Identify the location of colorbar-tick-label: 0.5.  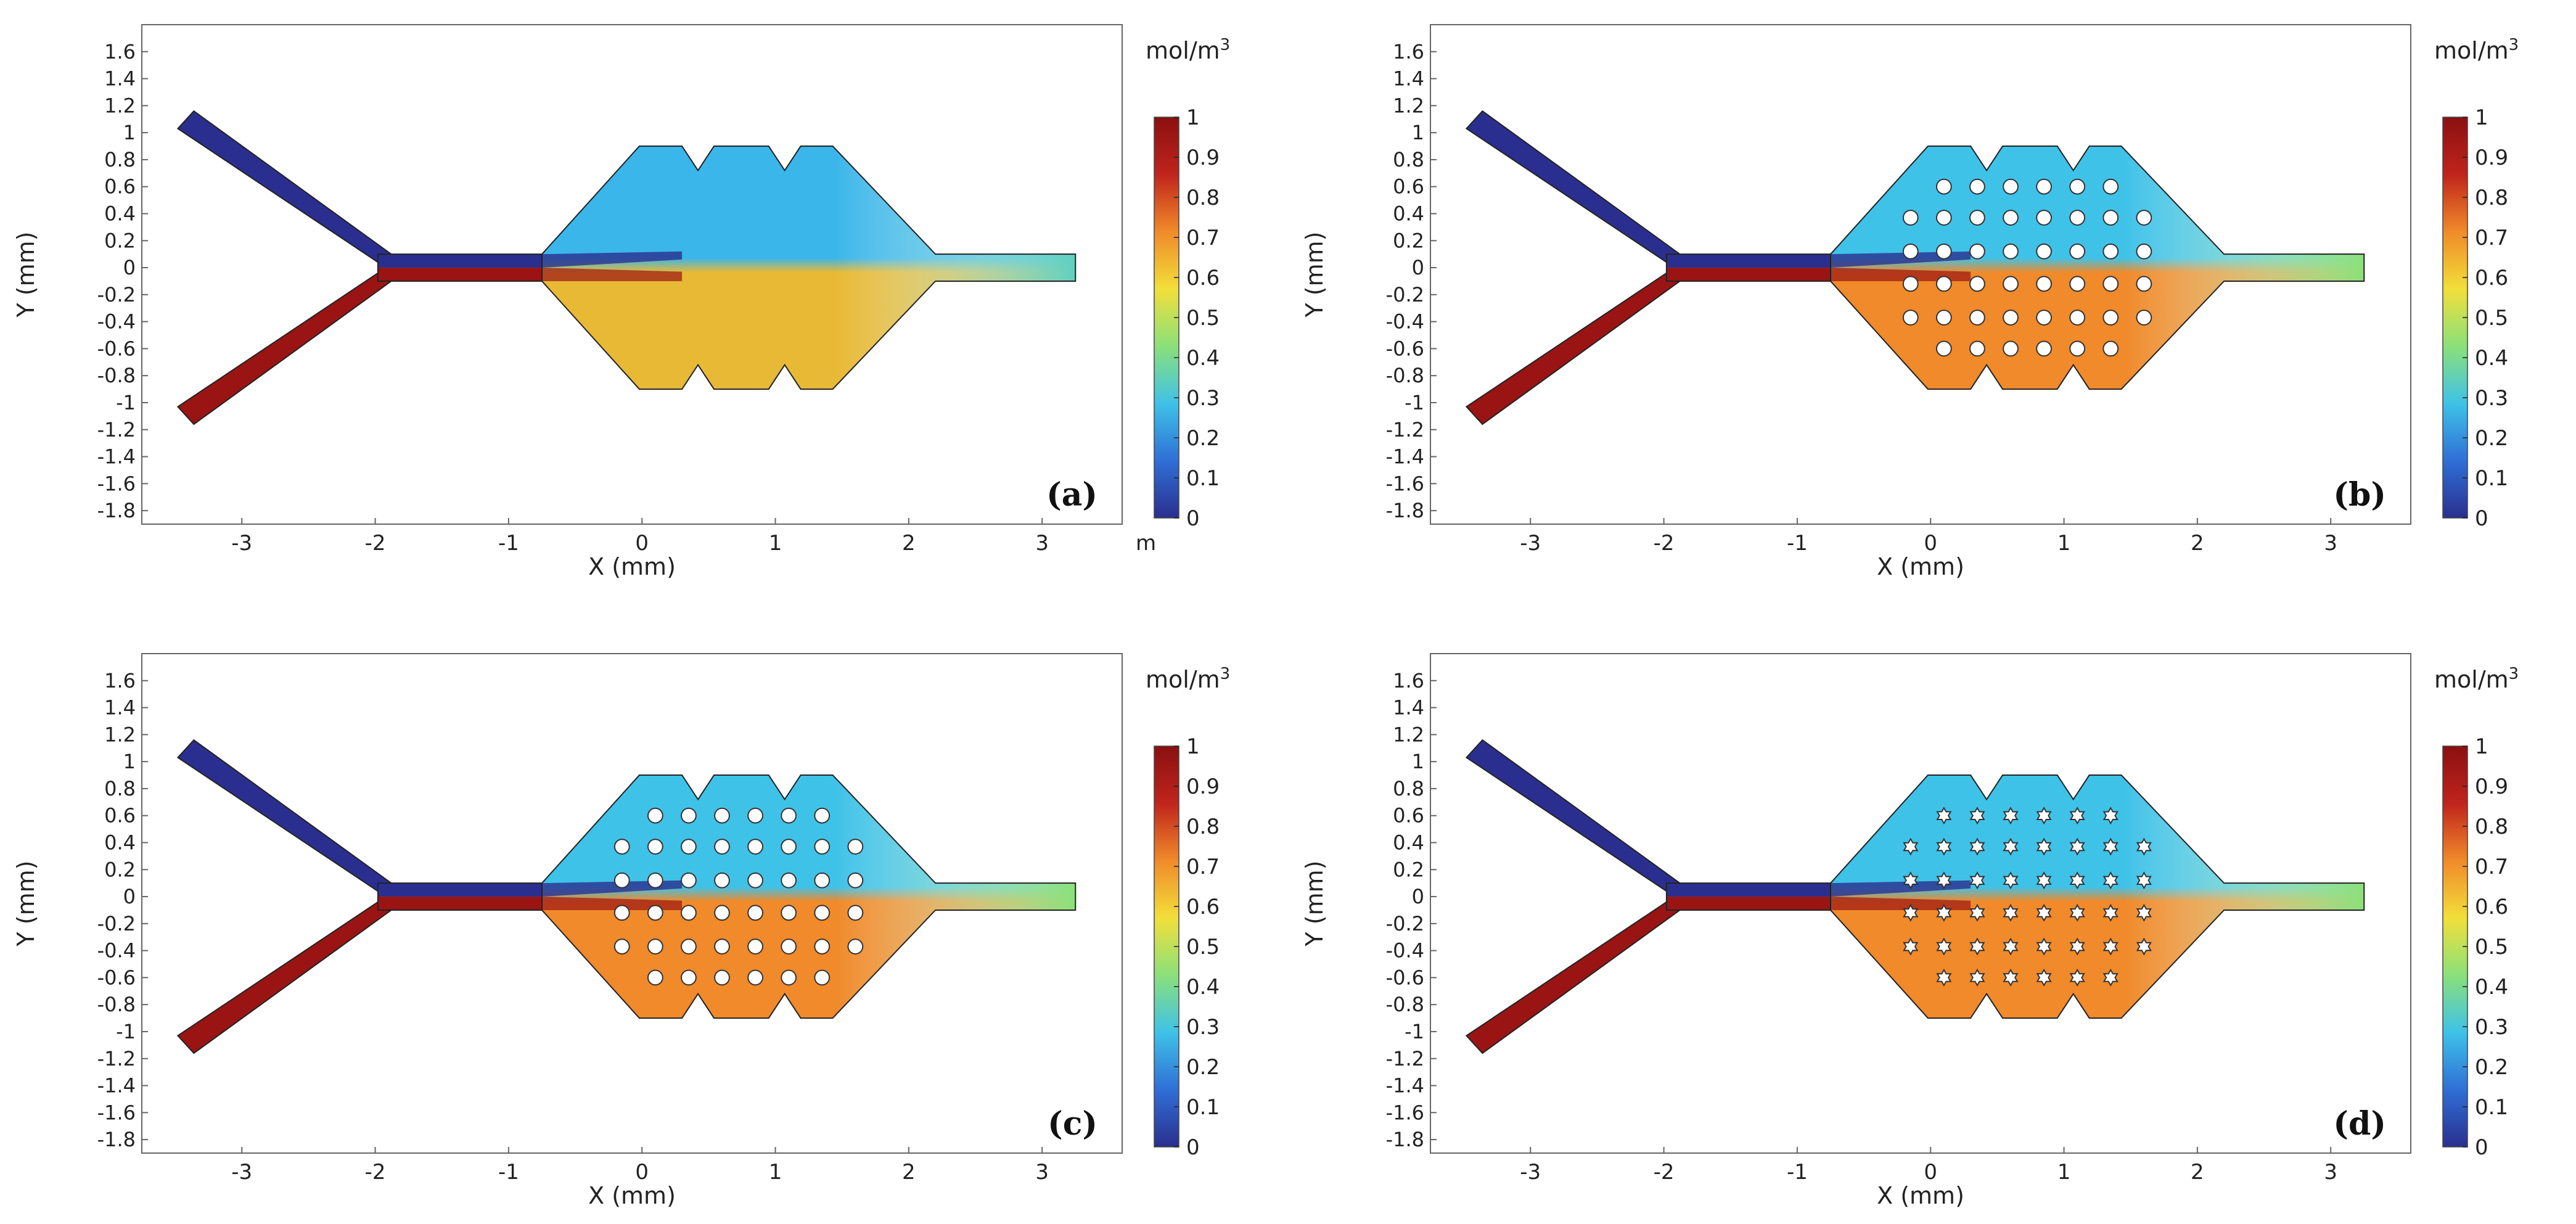
(1203, 947).